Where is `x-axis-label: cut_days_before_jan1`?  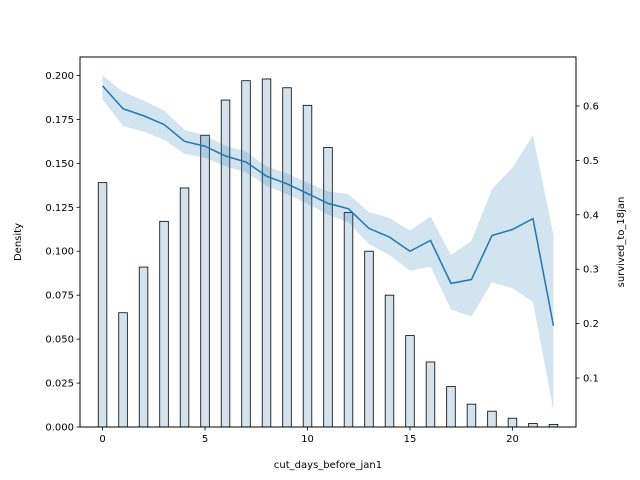 x-axis-label: cut_days_before_jan1 is located at coordinates (328, 465).